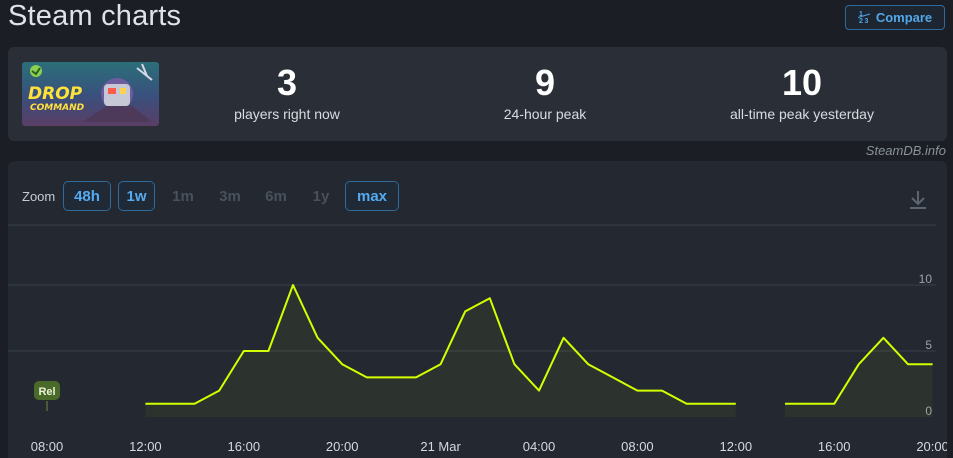 The image size is (953, 458). I want to click on stat-24h-peak: 9 24-hour peak, so click(545, 92).